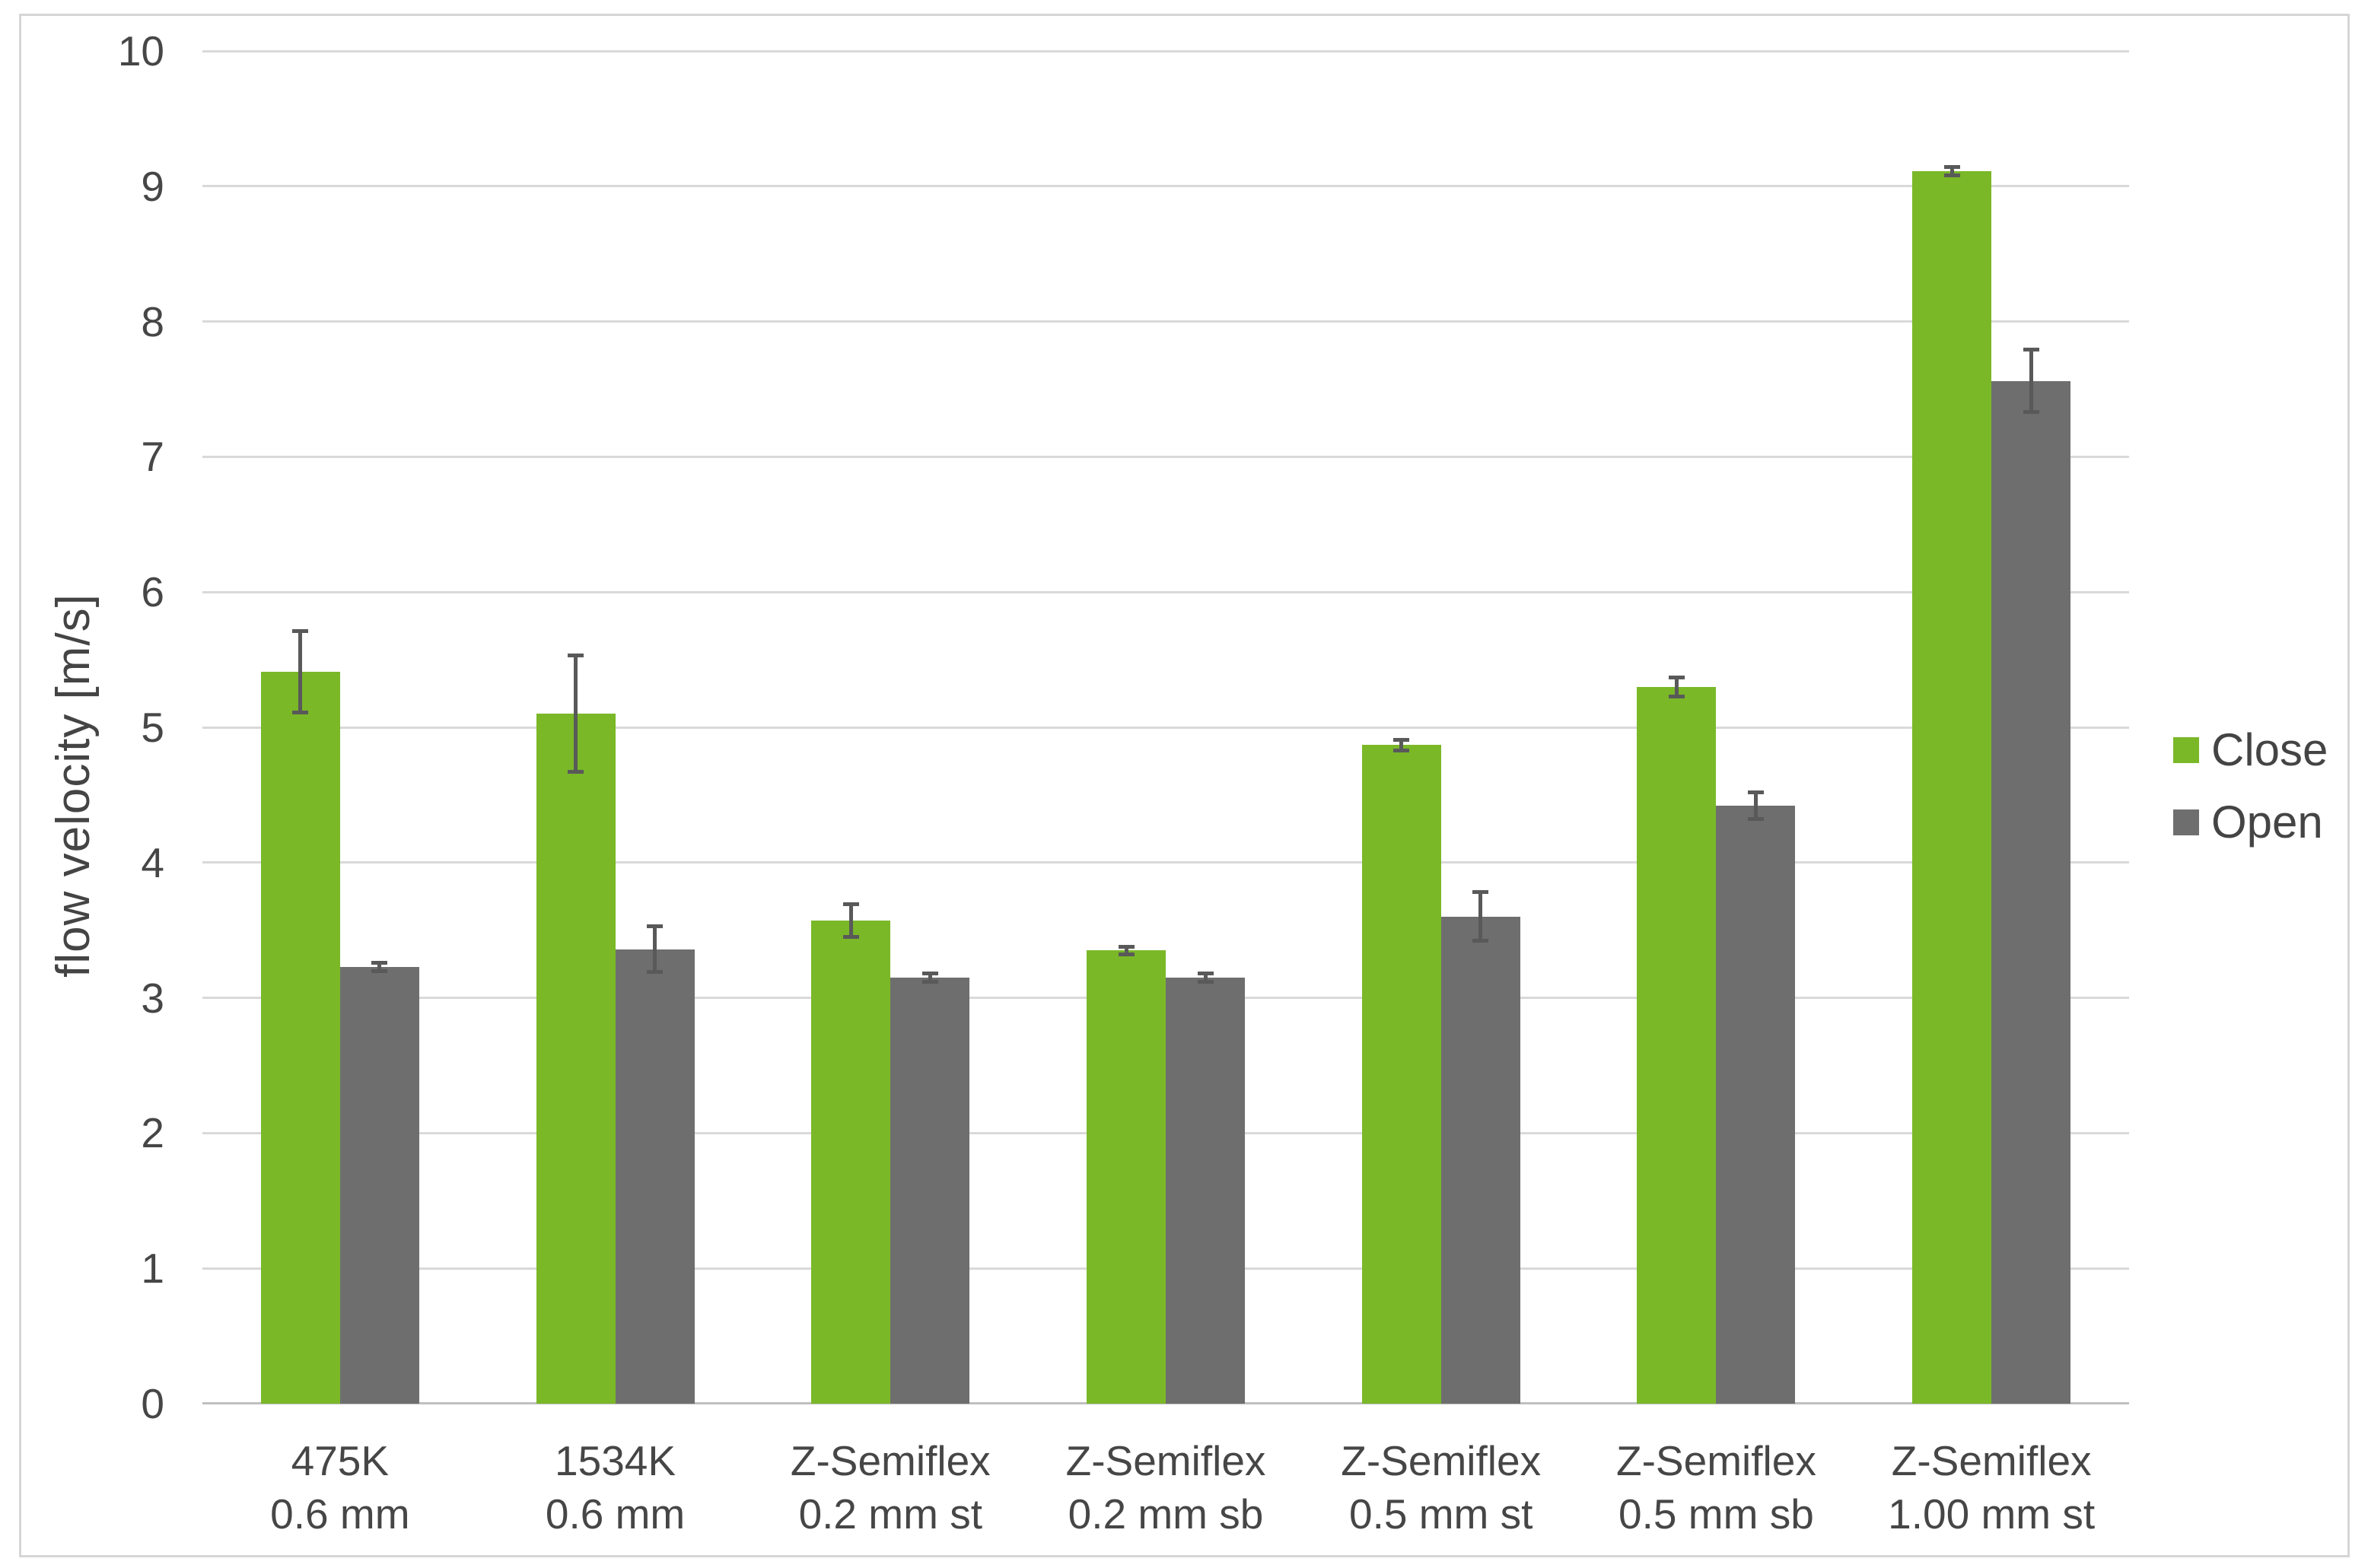 The image size is (2368, 1568). I want to click on y-axis-title-text: flow velocity [m/s], so click(73, 785).